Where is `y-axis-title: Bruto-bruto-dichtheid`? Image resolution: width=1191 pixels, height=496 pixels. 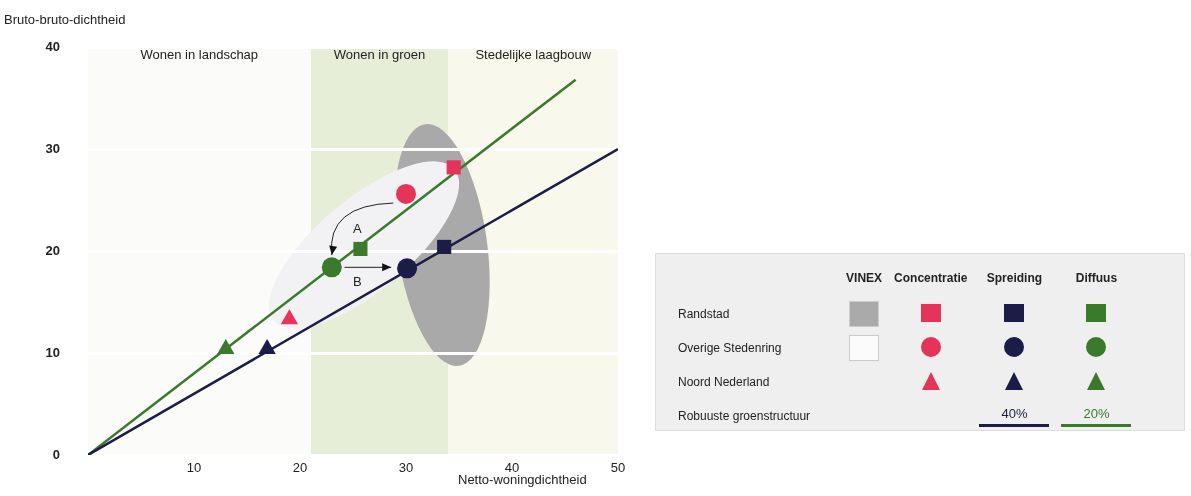
y-axis-title: Bruto-bruto-dichtheid is located at coordinates (65, 19).